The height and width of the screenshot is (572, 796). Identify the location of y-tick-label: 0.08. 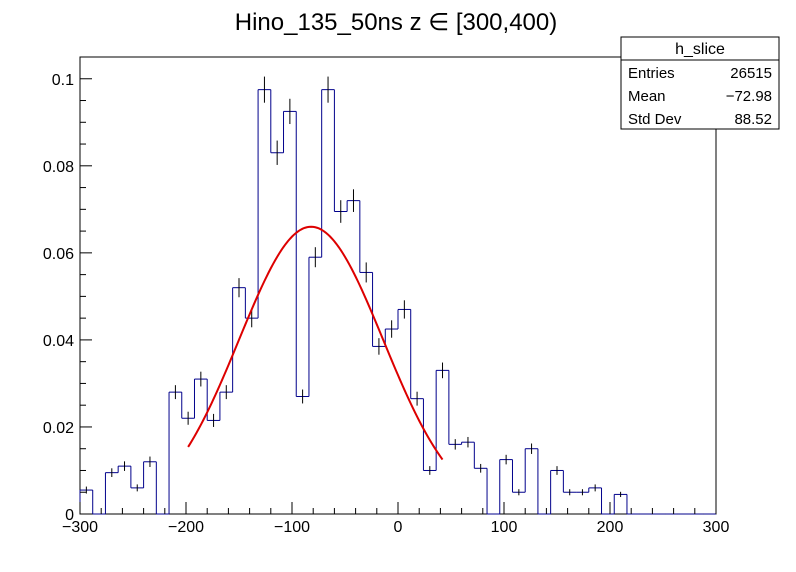
(58, 167).